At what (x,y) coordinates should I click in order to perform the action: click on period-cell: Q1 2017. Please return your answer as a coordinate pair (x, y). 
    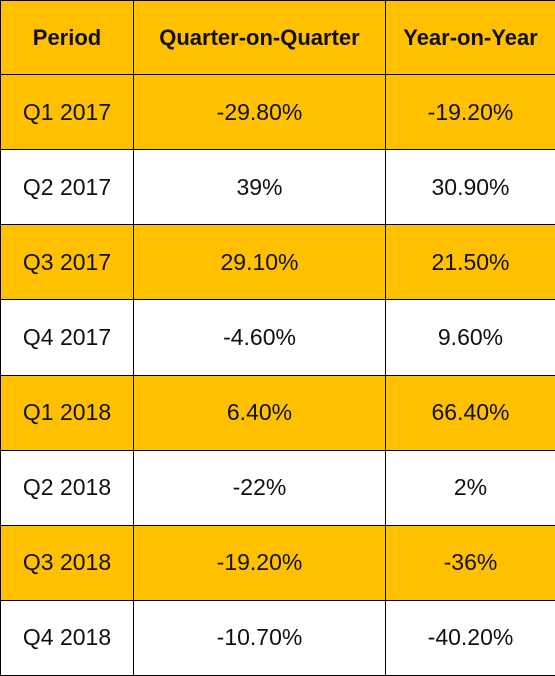
    Looking at the image, I should click on (67, 112).